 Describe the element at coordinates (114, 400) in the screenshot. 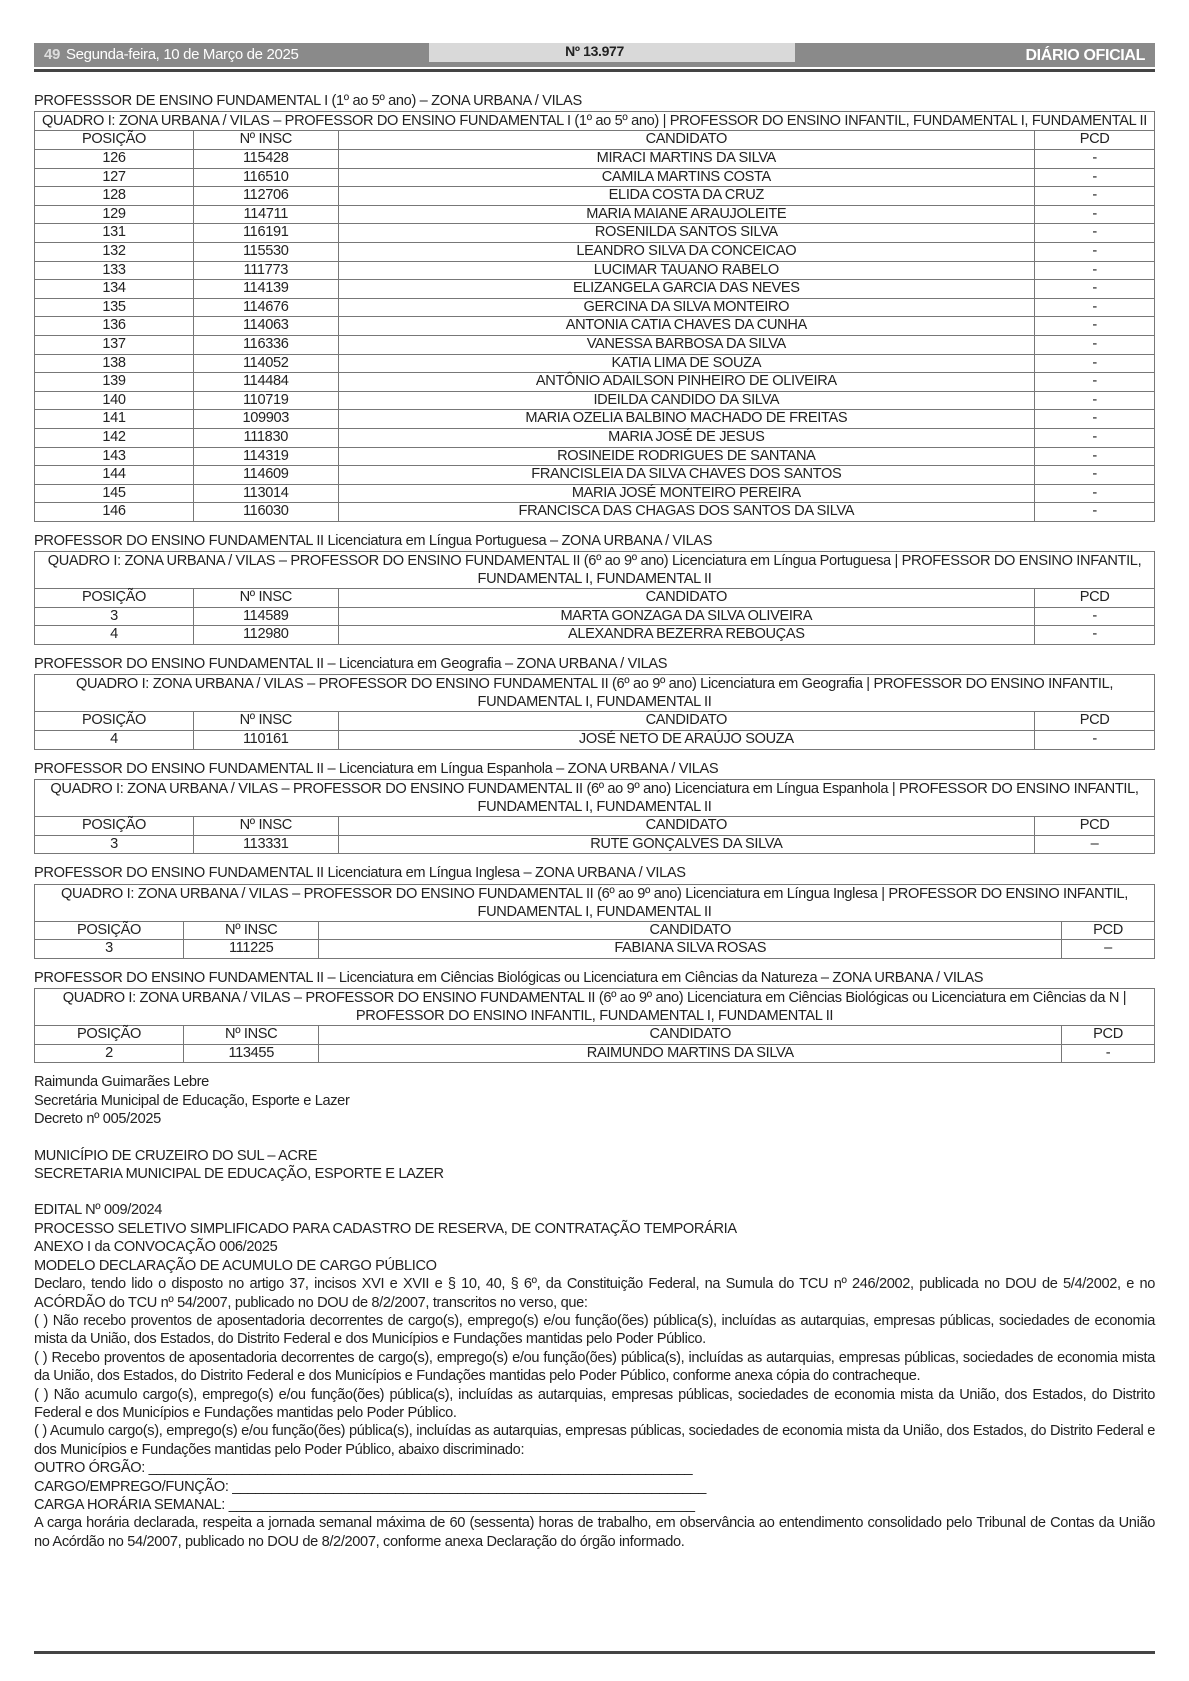

I see `cell-position: 140` at that location.